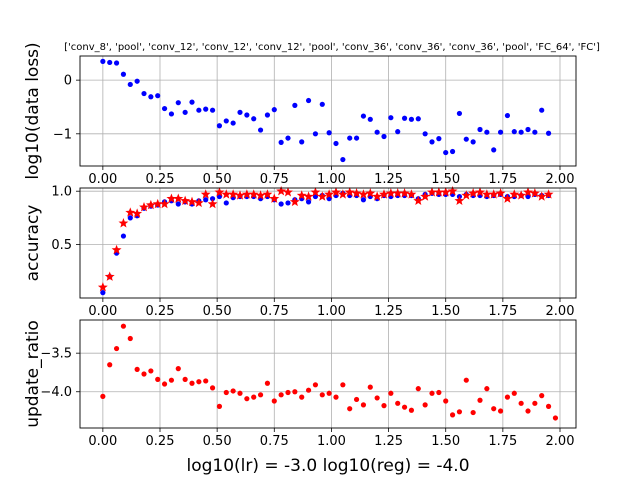 The width and height of the screenshot is (640, 480). What do you see at coordinates (68, 81) in the screenshot?
I see `loss-y-tick-label: 0` at bounding box center [68, 81].